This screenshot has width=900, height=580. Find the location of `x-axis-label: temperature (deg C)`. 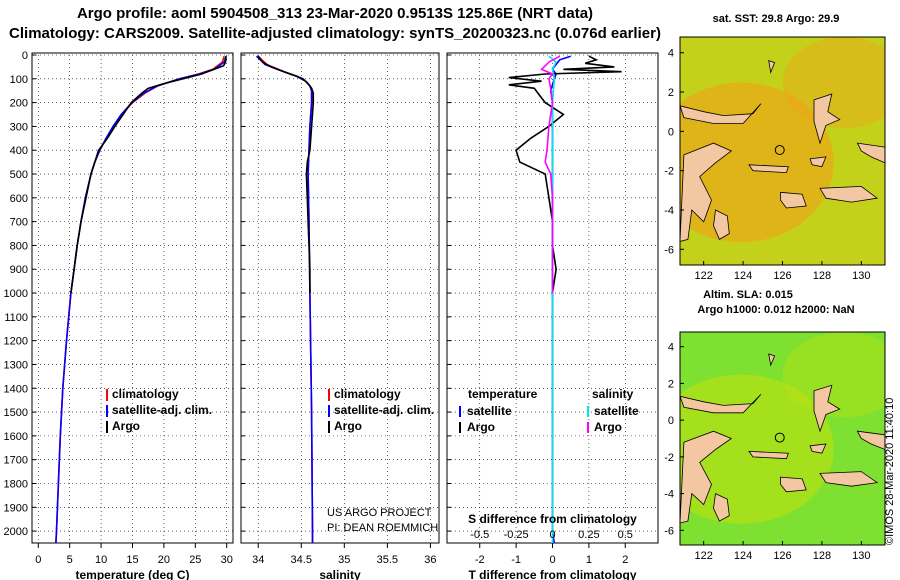

x-axis-label: temperature (deg C) is located at coordinates (132, 574).